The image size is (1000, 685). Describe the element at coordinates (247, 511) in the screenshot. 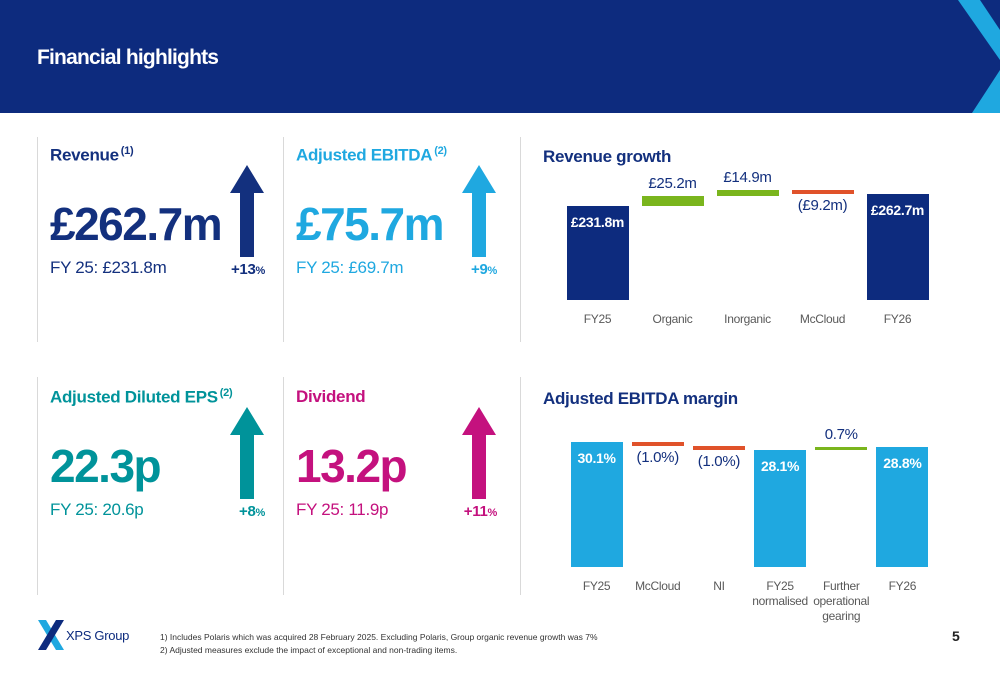

I see `kpi-change-value: +8` at that location.